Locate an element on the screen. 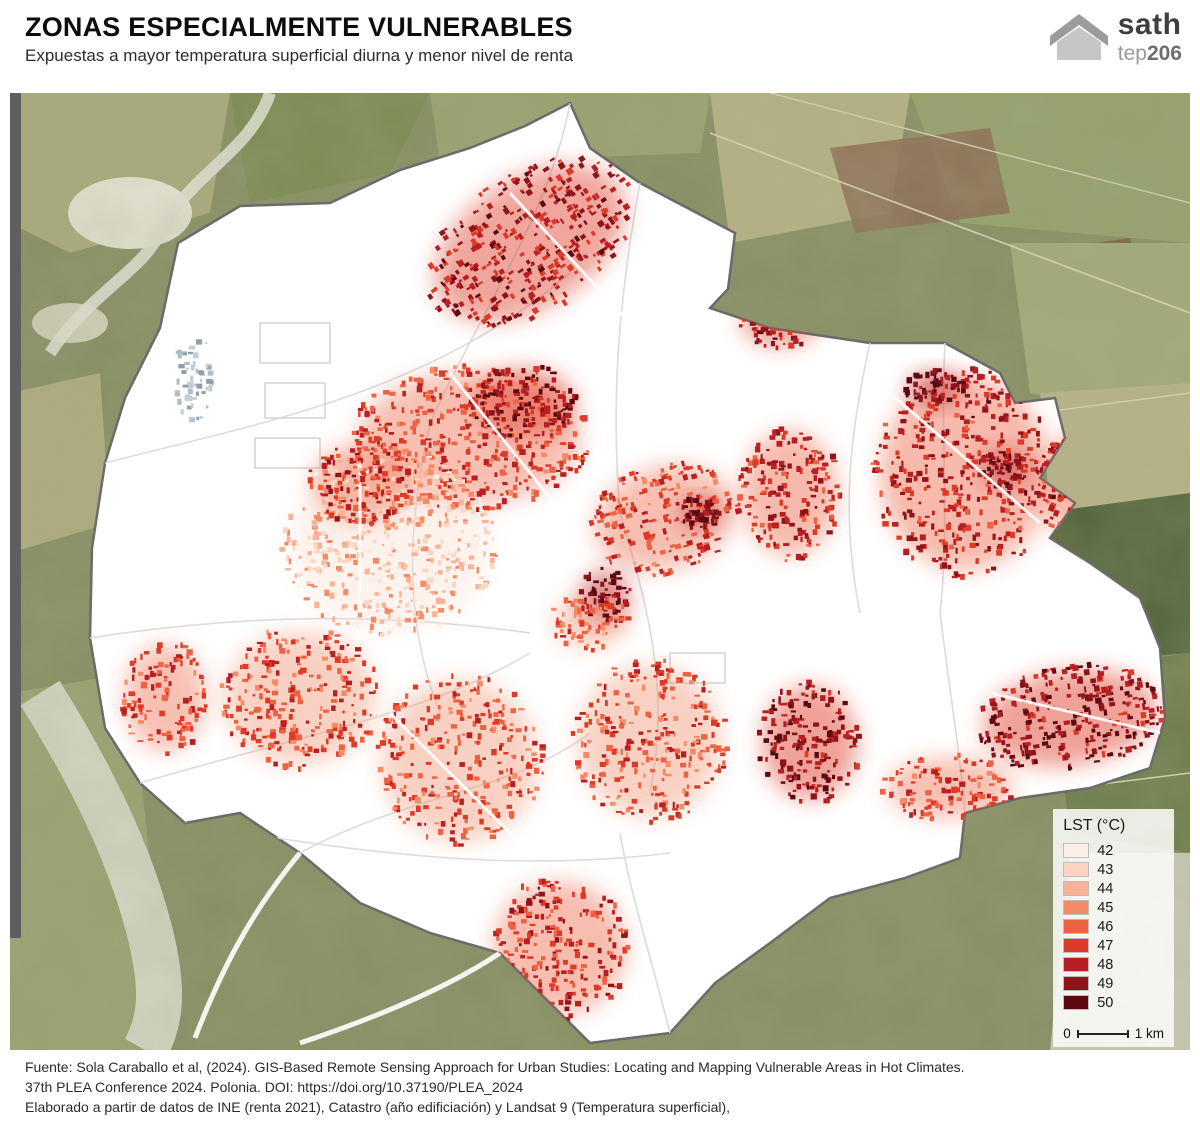  legend-item: 42 is located at coordinates (1113, 850).